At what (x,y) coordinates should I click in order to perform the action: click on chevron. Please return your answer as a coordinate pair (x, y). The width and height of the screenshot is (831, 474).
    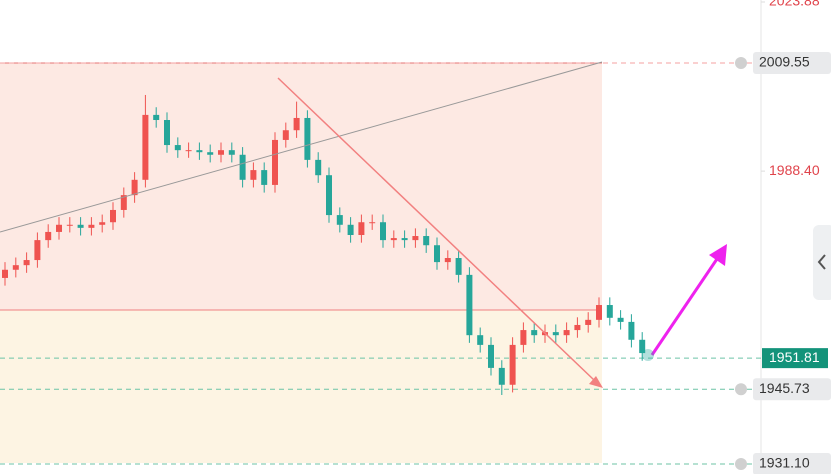
    Looking at the image, I should click on (821, 262).